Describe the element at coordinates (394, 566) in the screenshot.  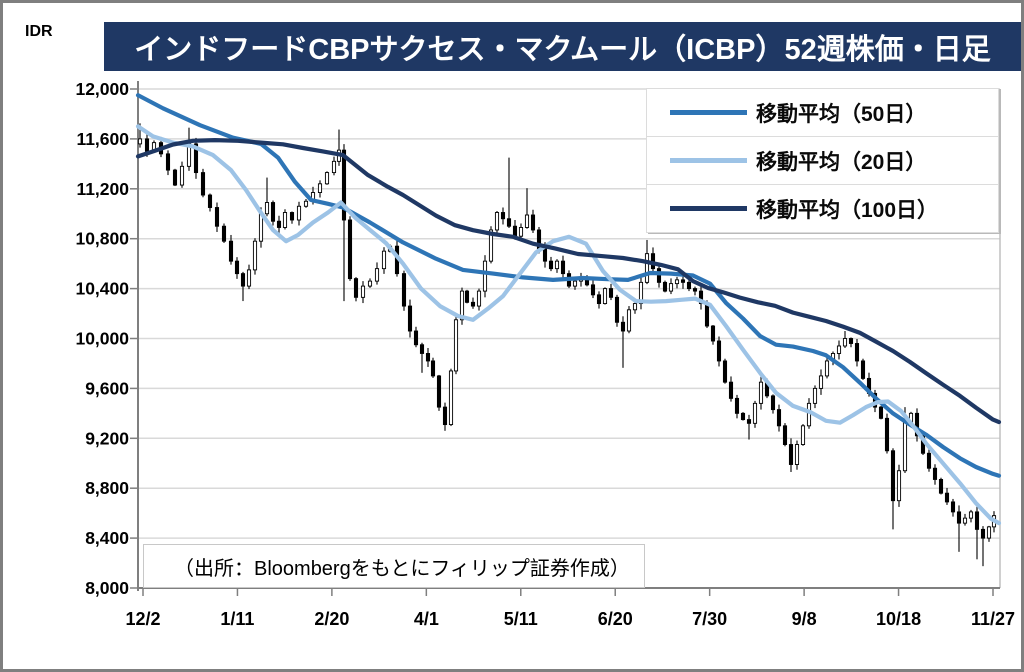
I see `source-note-box: （出所：Bloombergをもとにフィリップ証券作成）` at that location.